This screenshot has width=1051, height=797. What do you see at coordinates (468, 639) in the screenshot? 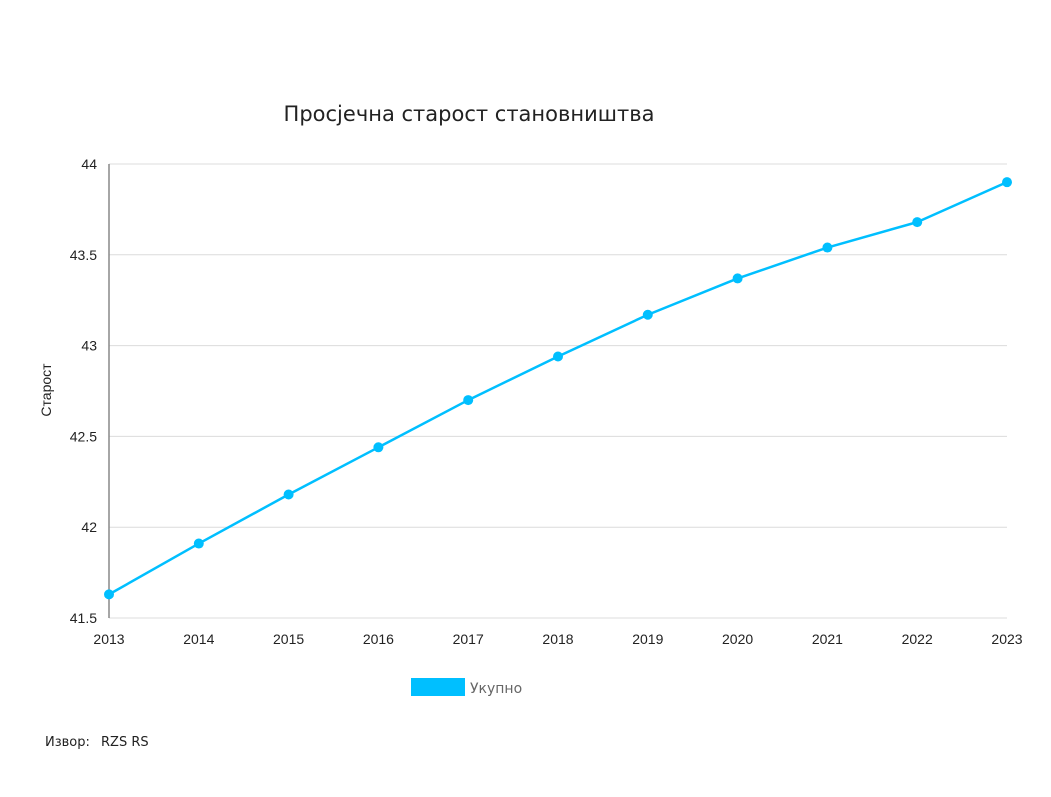
I see `x-tick-label: 2017` at bounding box center [468, 639].